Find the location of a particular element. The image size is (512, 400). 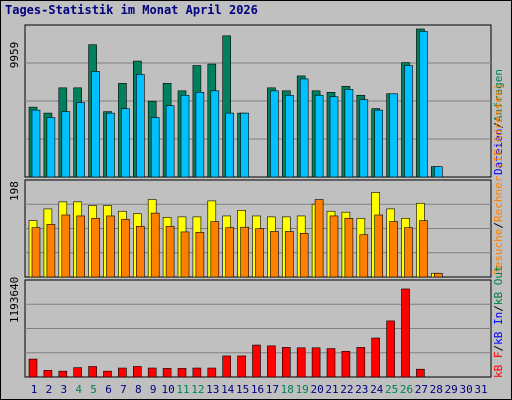

x-tick-label: 18 is located at coordinates (287, 389).